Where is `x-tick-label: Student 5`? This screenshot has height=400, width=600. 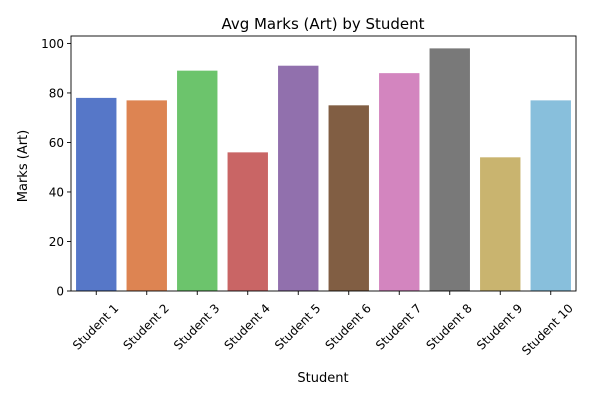 x-tick-label: Student 5 is located at coordinates (297, 326).